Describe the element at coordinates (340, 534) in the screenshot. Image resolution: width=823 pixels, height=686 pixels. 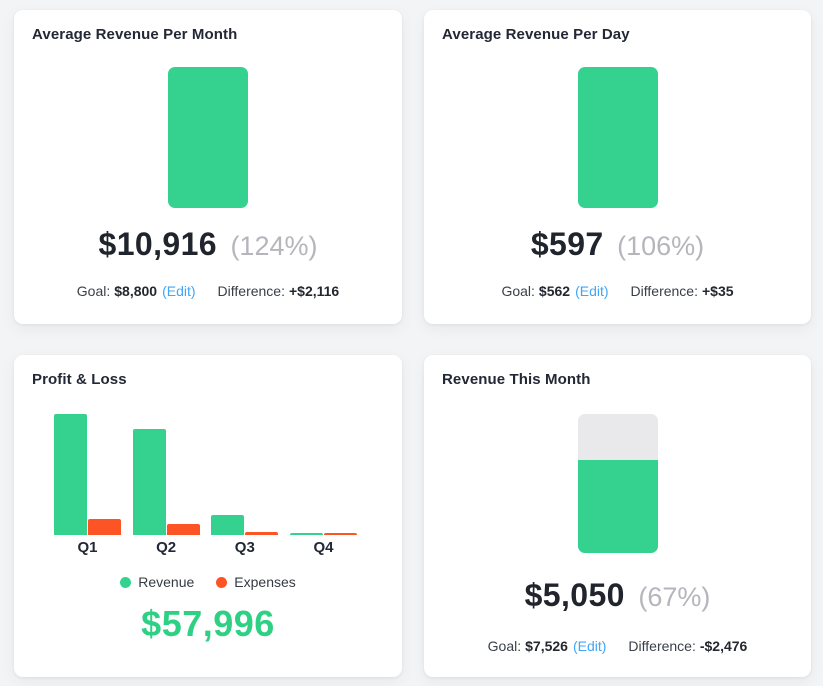
I see `expenses-bar-q4` at that location.